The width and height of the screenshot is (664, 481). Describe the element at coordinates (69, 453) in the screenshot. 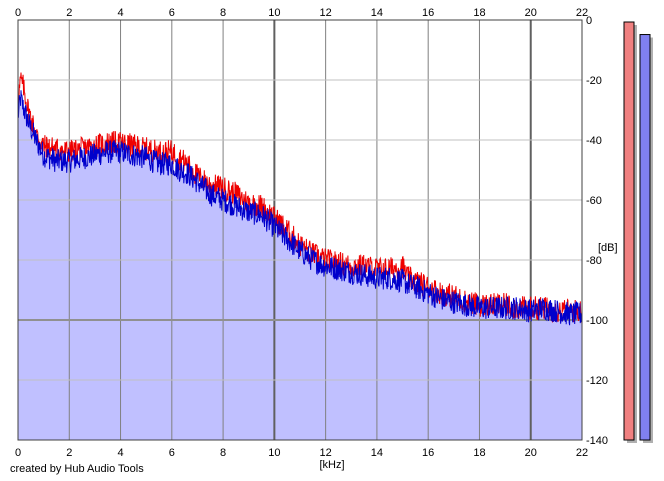

I see `x-tick-label-bottom: 2` at that location.